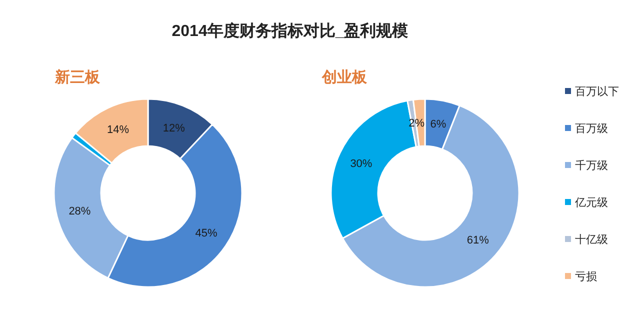  Describe the element at coordinates (478, 240) in the screenshot. I see `data-label: 61%` at that location.